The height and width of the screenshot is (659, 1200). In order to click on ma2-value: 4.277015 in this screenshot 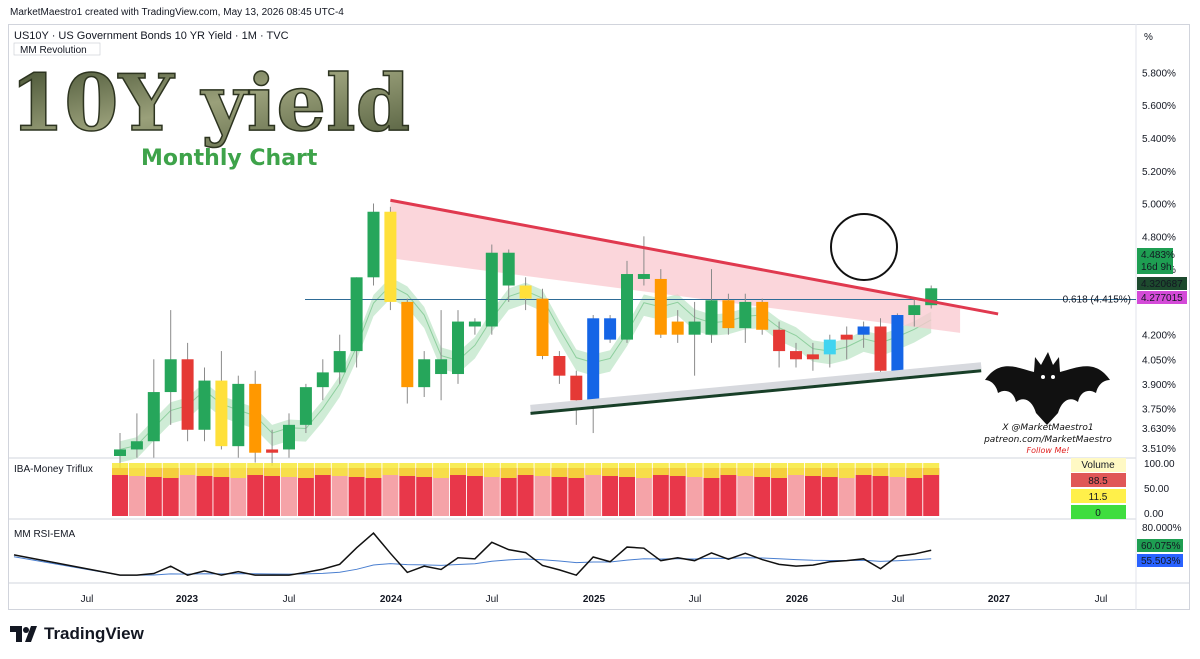, I will do `click(1162, 298)`.